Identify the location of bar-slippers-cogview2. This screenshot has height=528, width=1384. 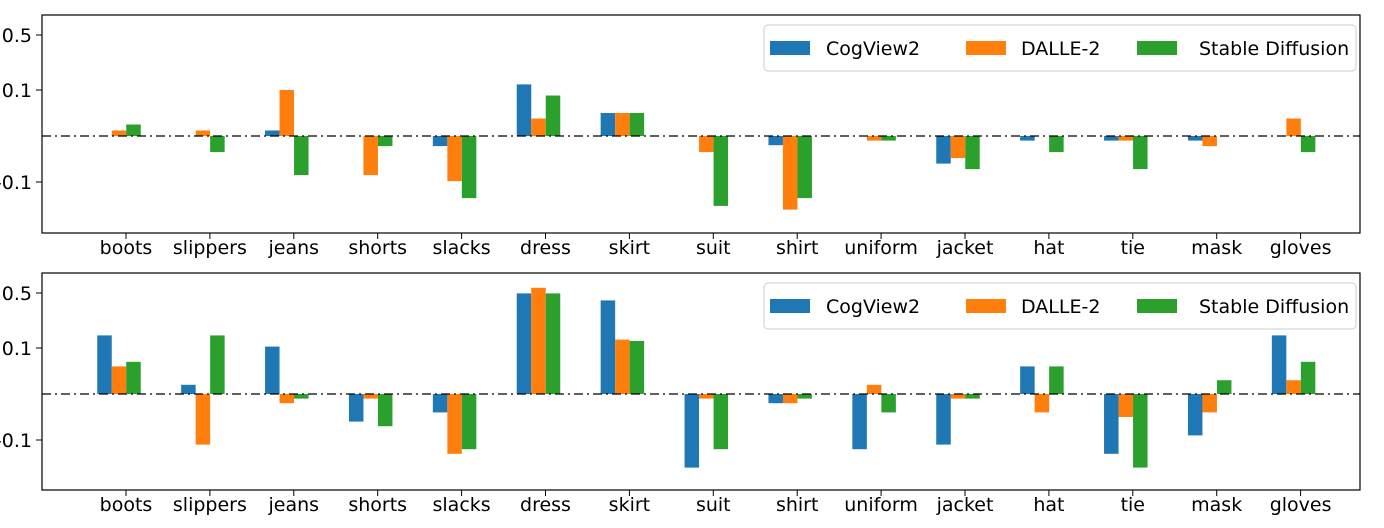
(188, 389).